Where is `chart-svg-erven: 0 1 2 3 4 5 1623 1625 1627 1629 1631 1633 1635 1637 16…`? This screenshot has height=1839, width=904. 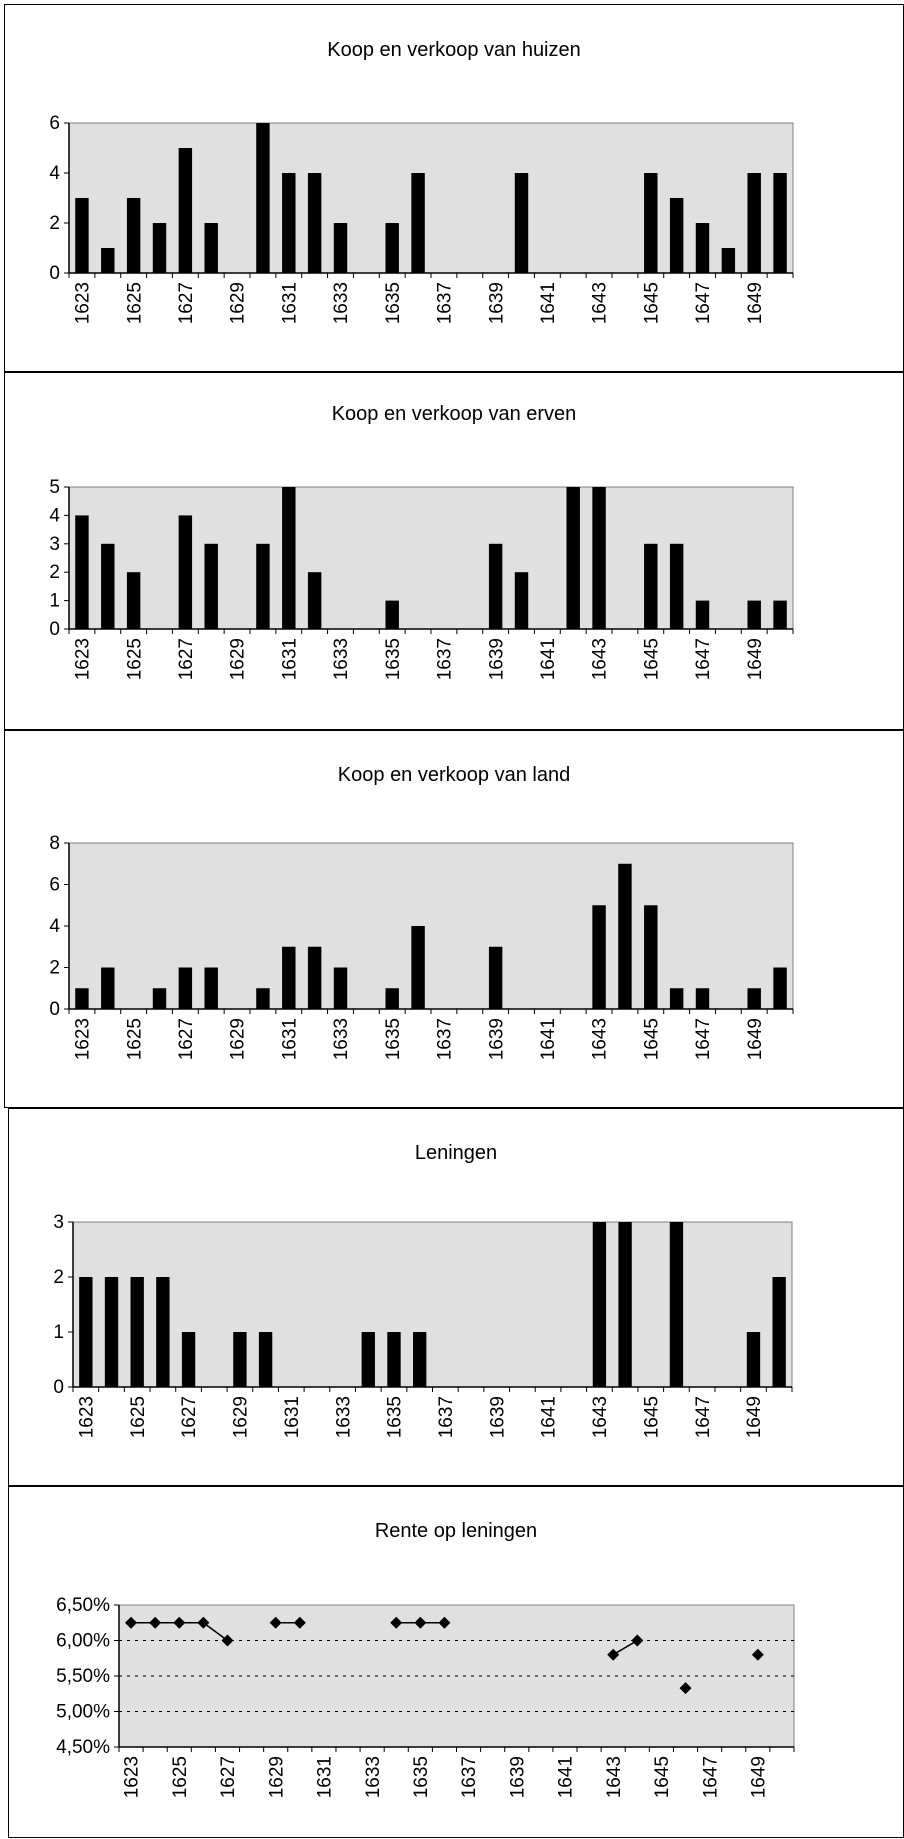 chart-svg-erven: 0 1 2 3 4 5 1623 1625 1627 1629 1631 1633 1635 1637 16… is located at coordinates (421, 578).